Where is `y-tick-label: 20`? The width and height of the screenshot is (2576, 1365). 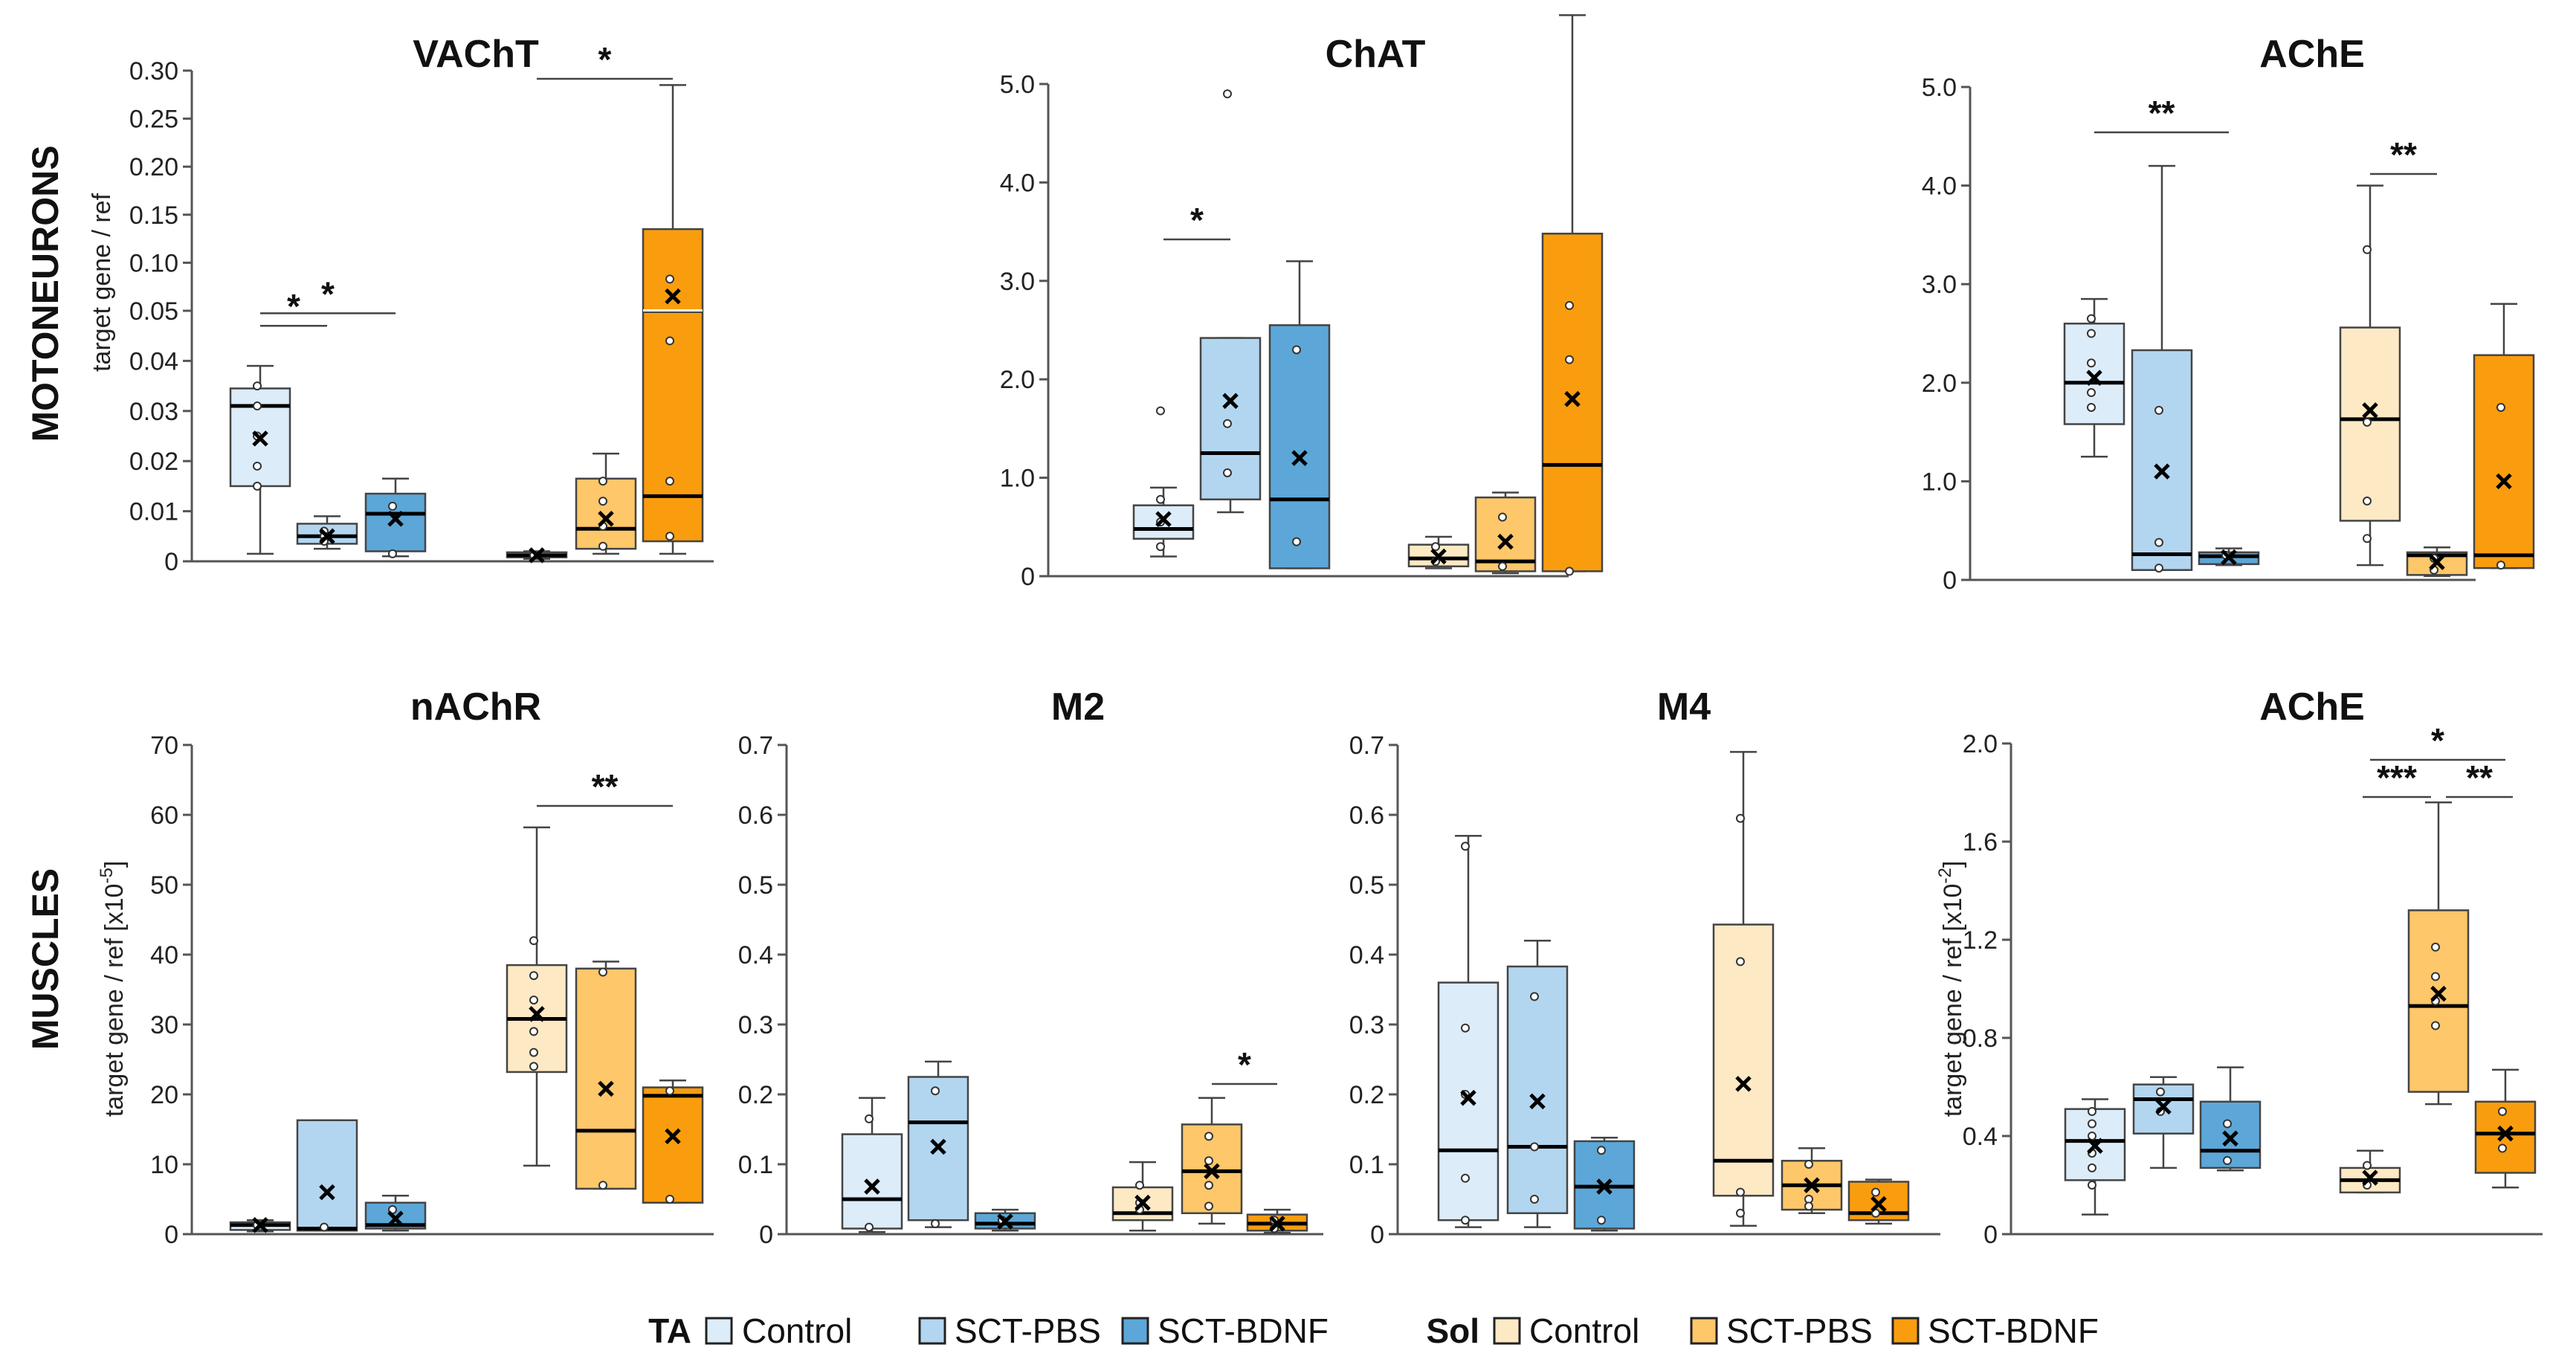
y-tick-label: 20 is located at coordinates (164, 1095).